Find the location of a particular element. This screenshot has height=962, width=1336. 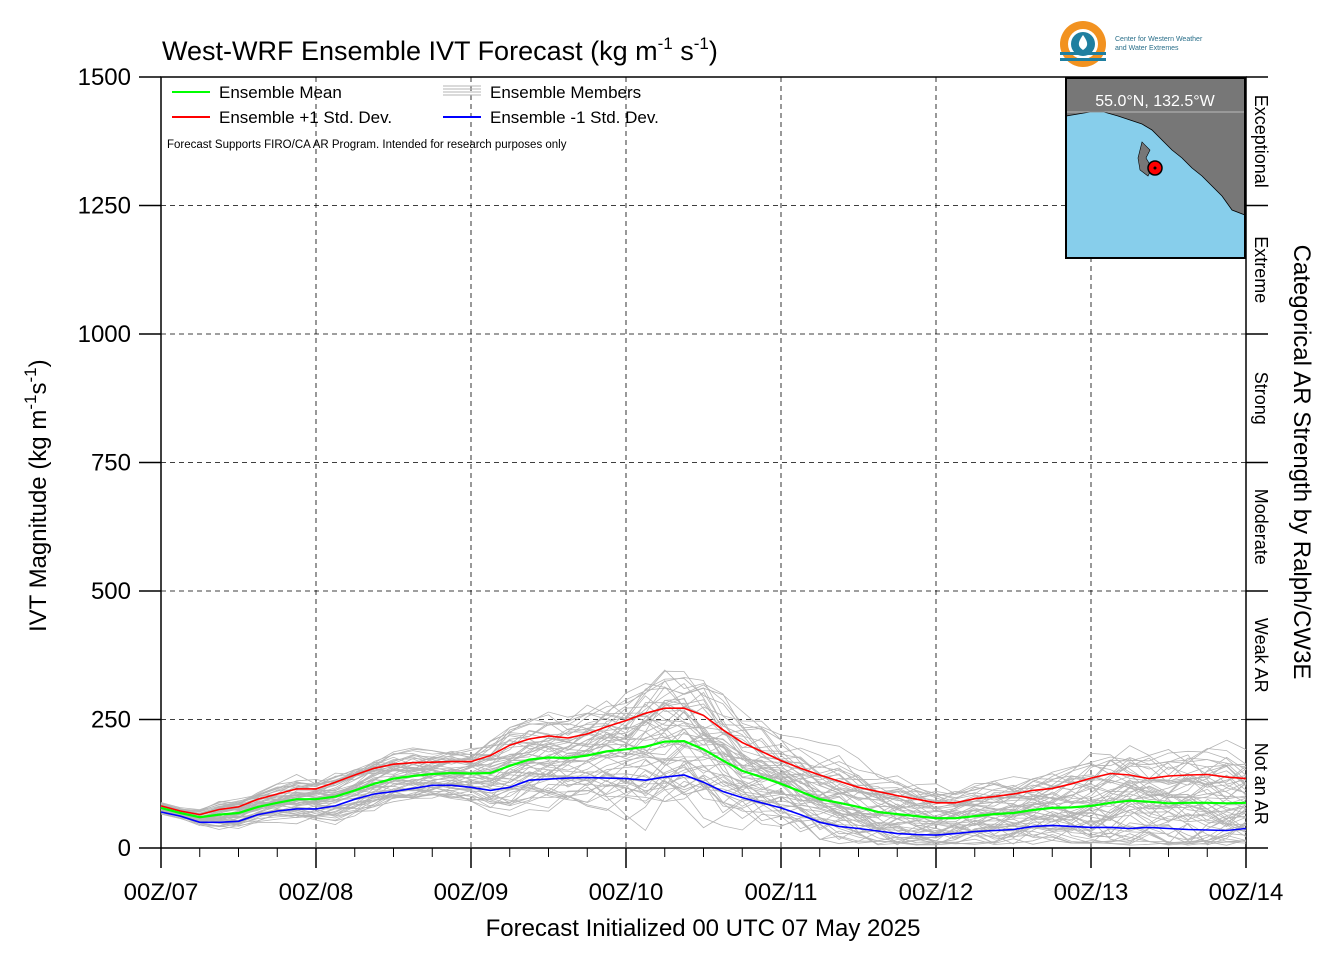

category-label: Not an AR is located at coordinates (1261, 784).